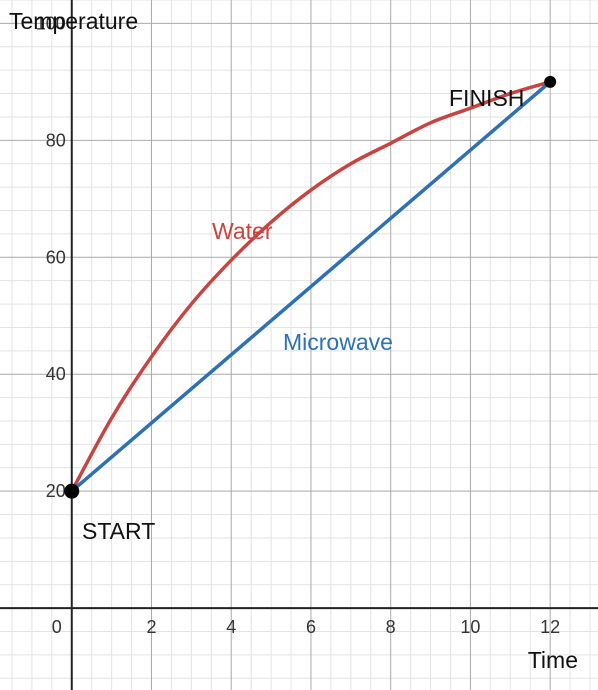 Image resolution: width=598 pixels, height=690 pixels. I want to click on x-axis-title: Time, so click(553, 660).